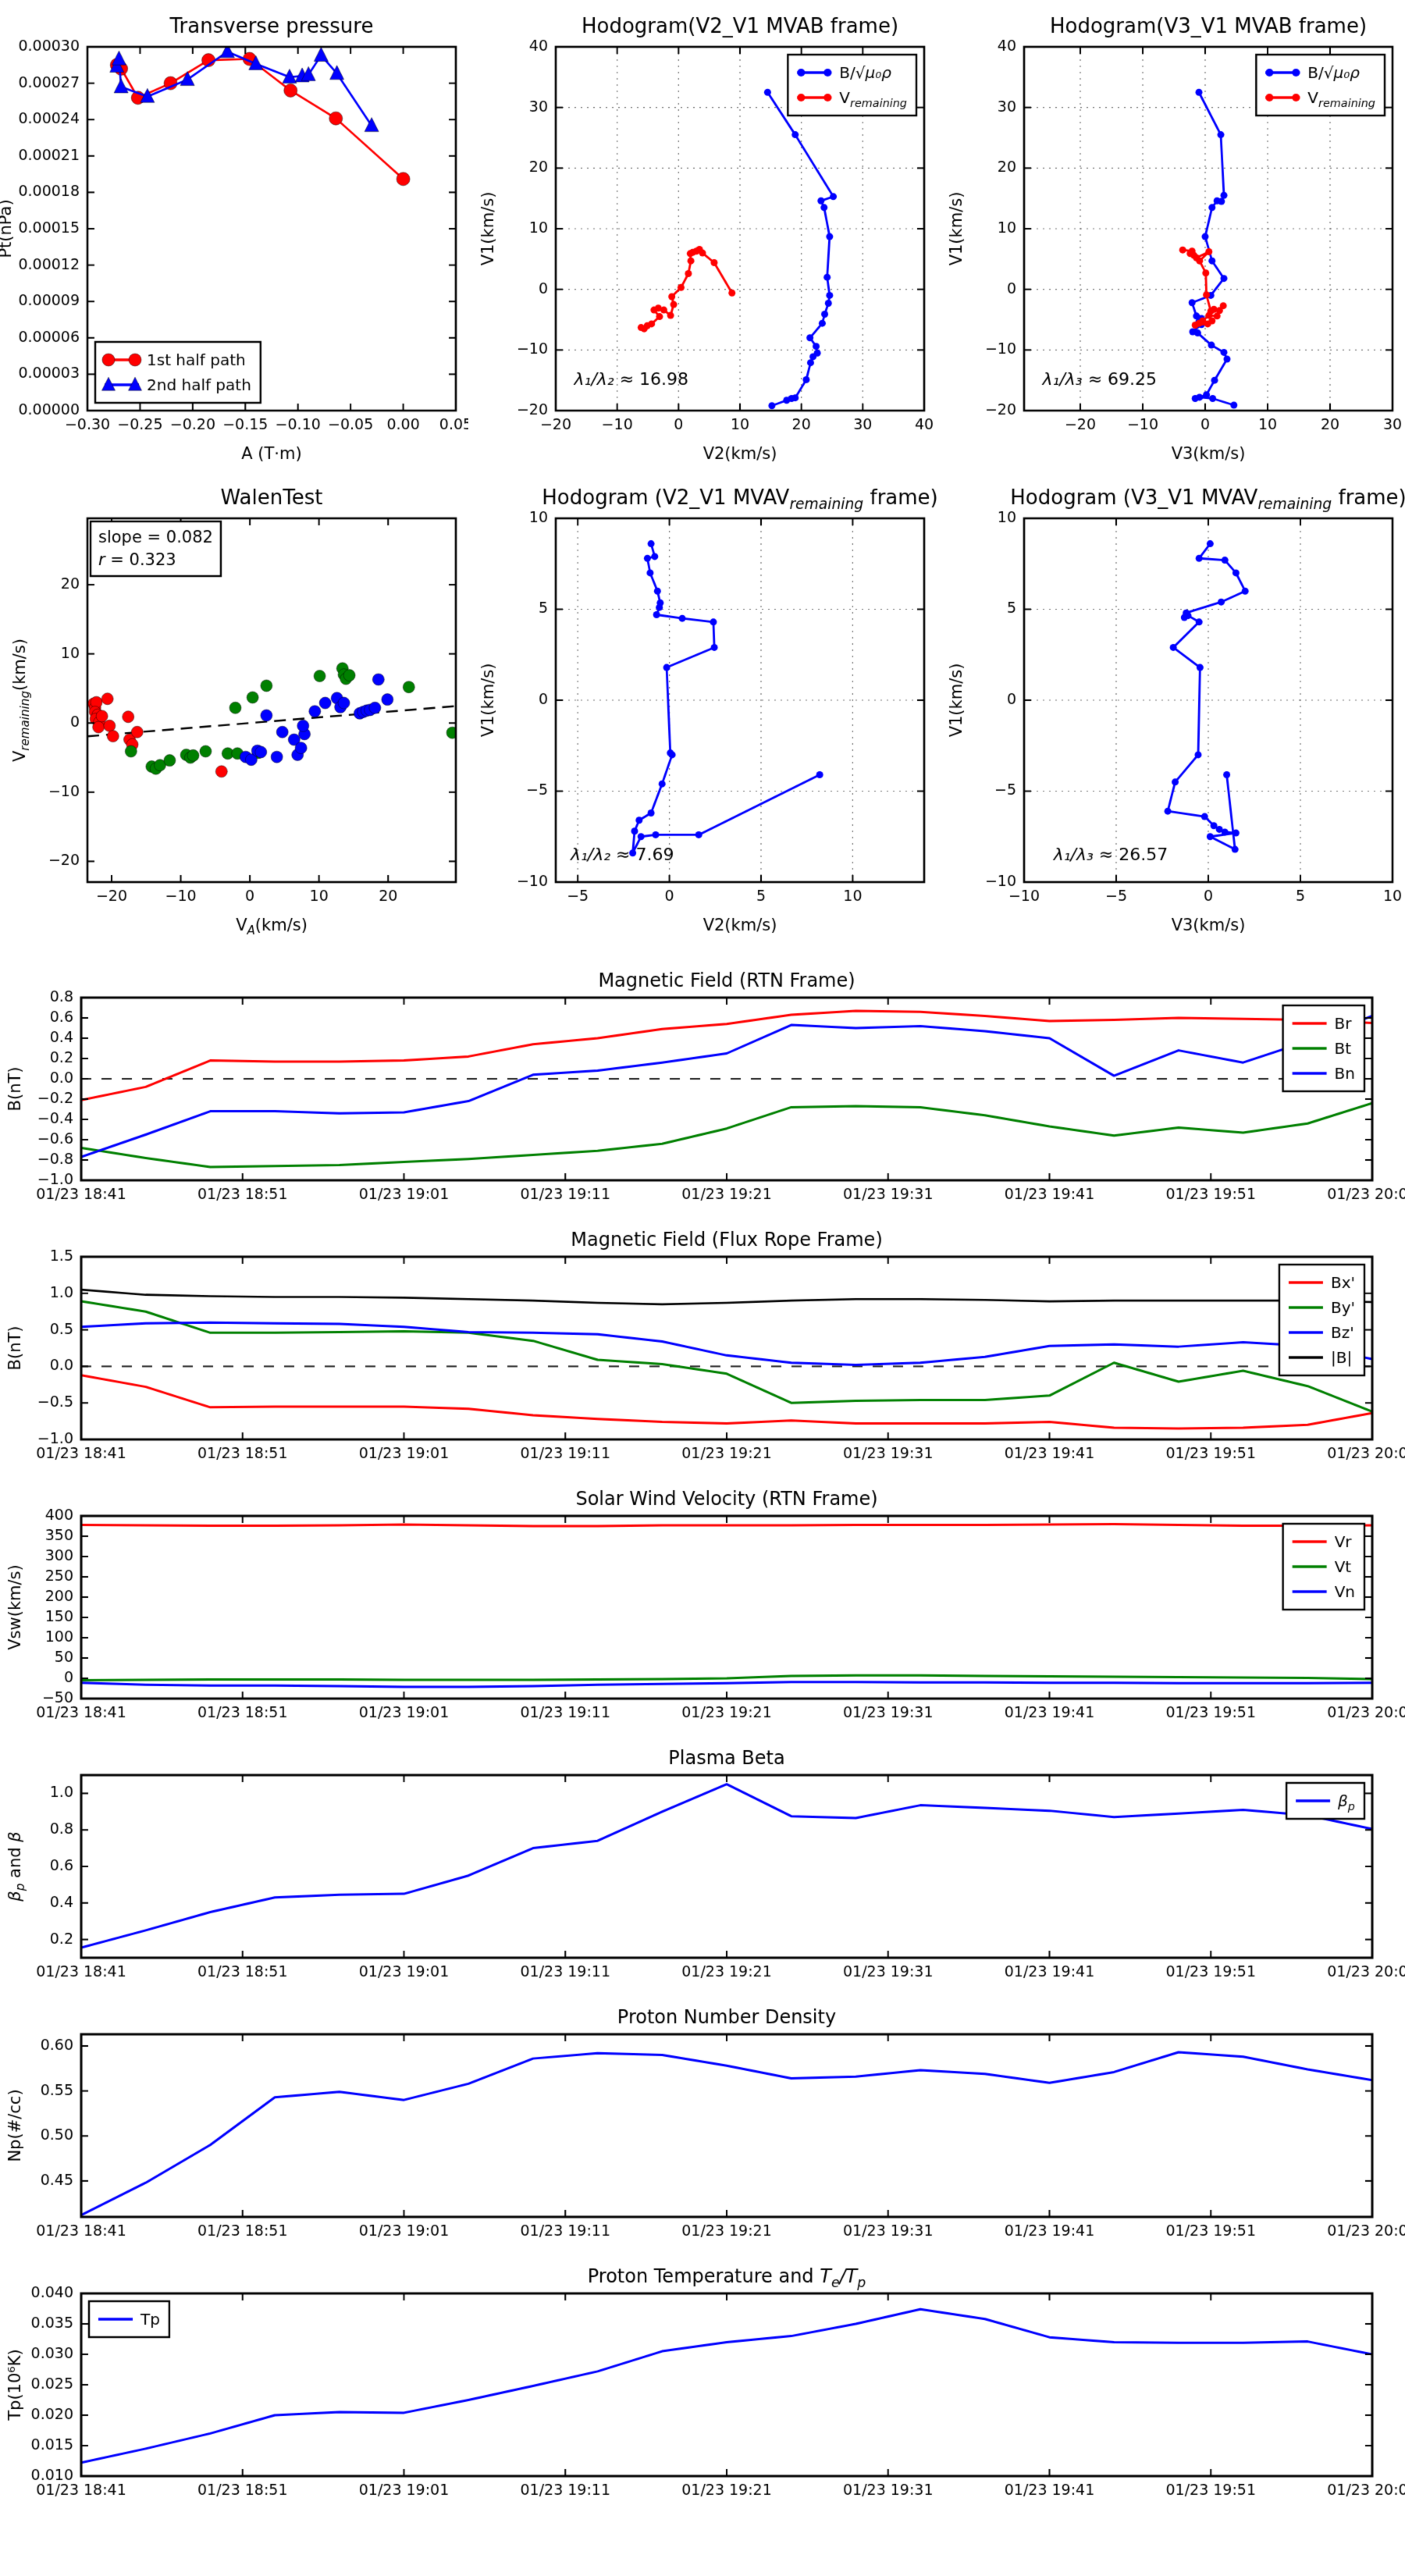 The image size is (1405, 2576). I want to click on proton-temperature-chart, so click(703, 2387).